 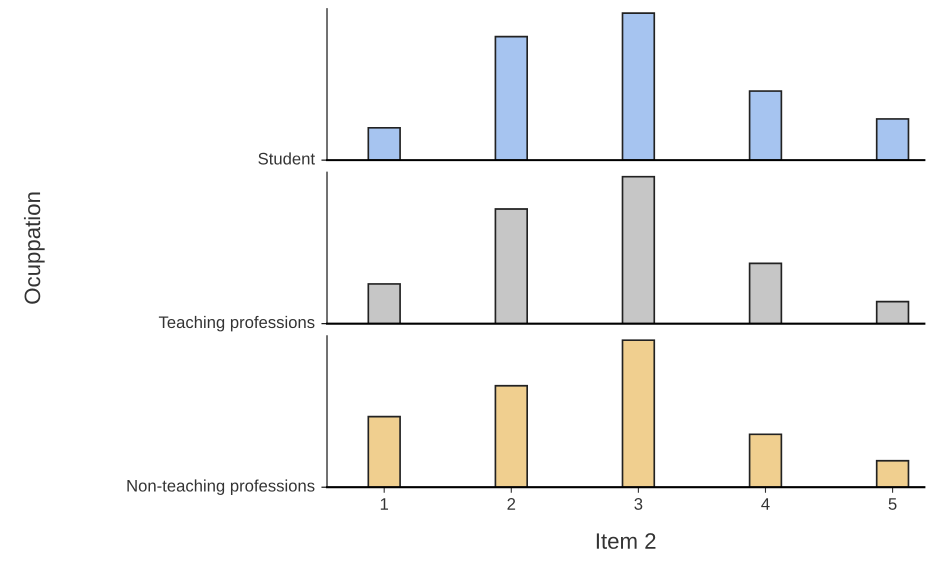 I want to click on x-tick-label: 4, so click(x=765, y=504).